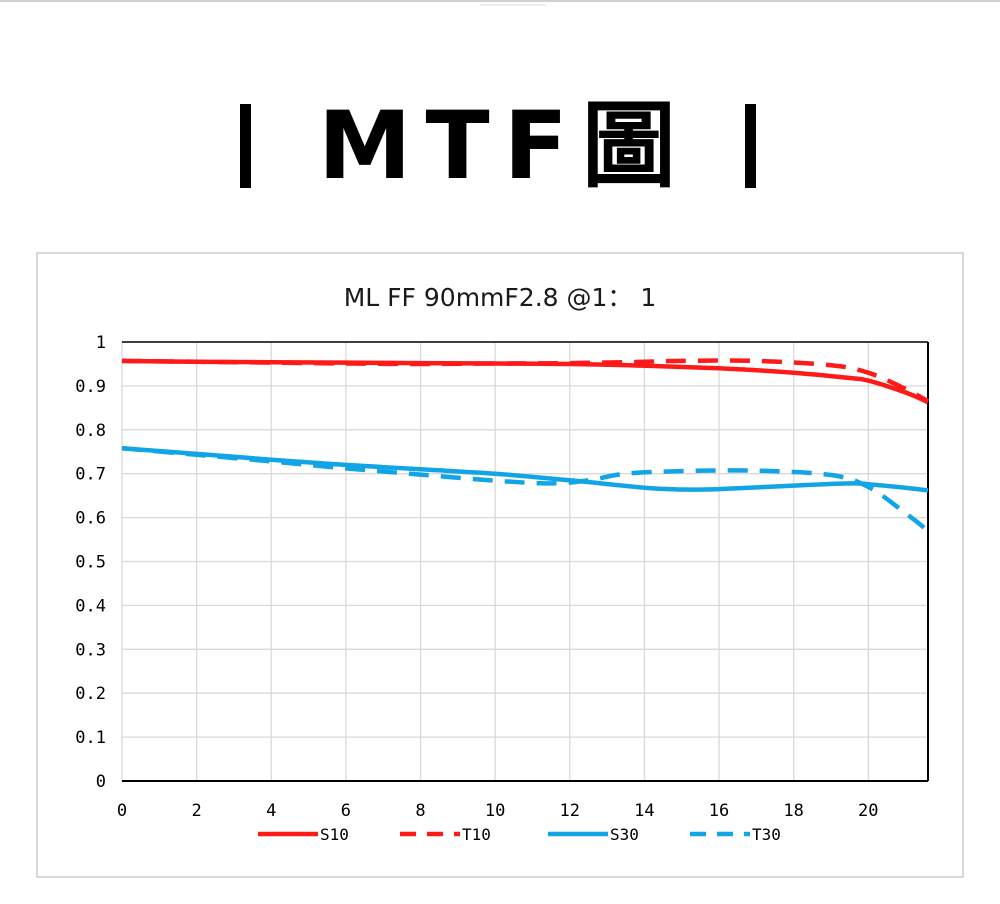 This screenshot has height=904, width=1000. I want to click on x-tick-label: 16, so click(719, 811).